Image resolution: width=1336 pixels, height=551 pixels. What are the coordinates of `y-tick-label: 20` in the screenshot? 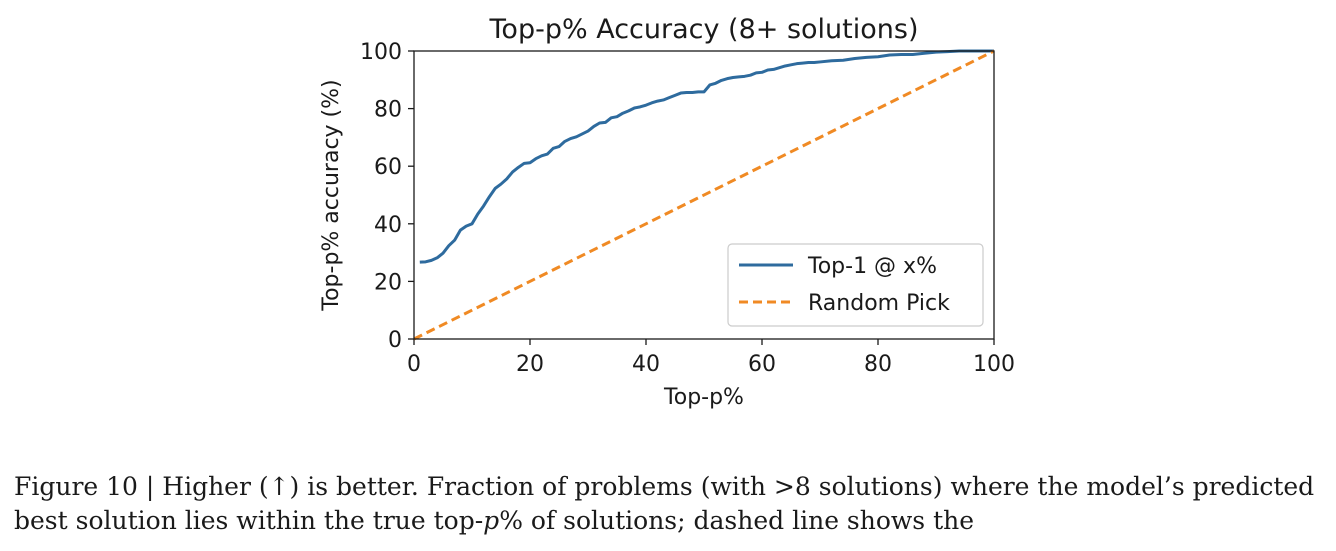 It's located at (388, 282).